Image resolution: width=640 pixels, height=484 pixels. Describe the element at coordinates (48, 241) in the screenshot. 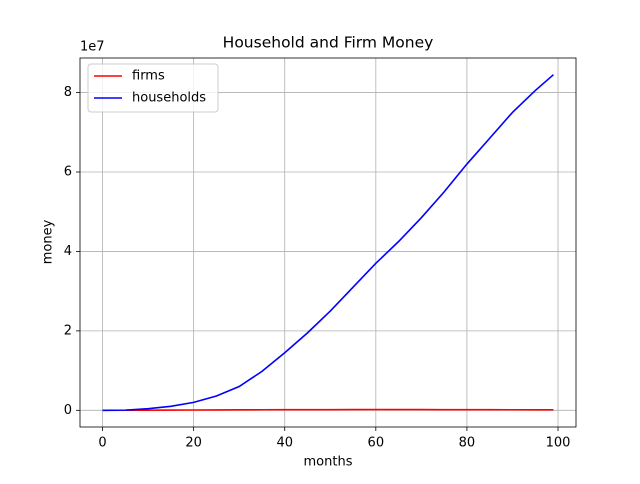

I see `y-axis-label: money` at that location.